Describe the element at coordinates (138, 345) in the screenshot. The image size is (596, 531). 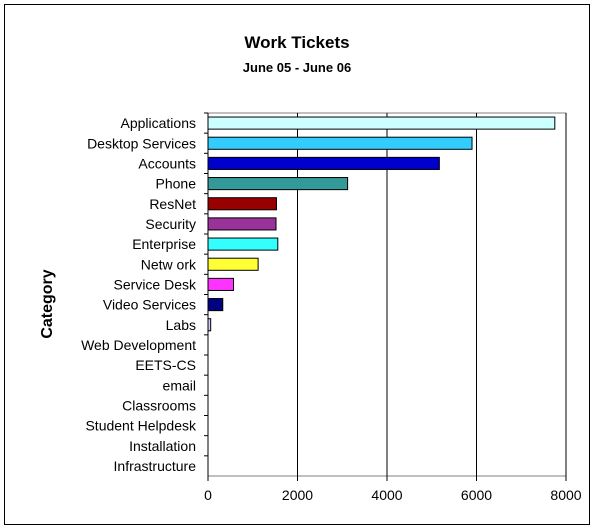
I see `category-label: Web Development` at that location.